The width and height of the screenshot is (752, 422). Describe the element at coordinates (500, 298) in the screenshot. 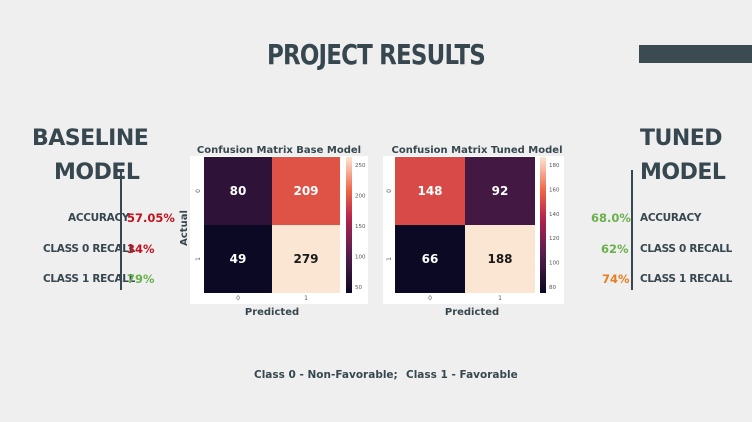

I see `tuned-xtick-1: 1` at that location.